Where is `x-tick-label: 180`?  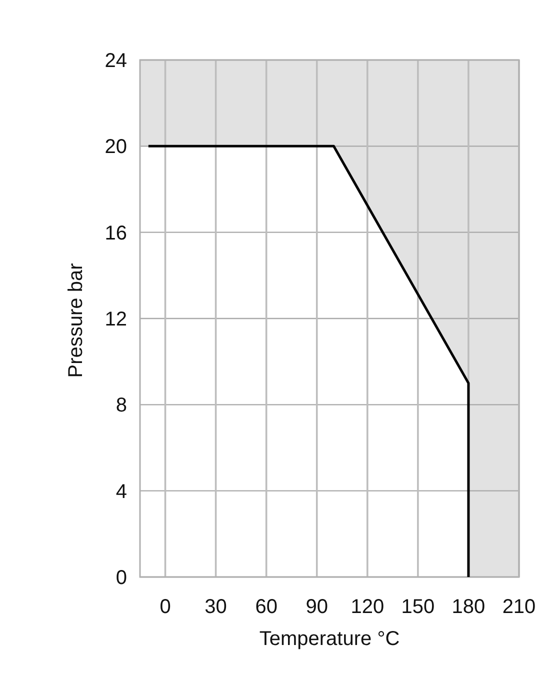 x-tick-label: 180 is located at coordinates (469, 607).